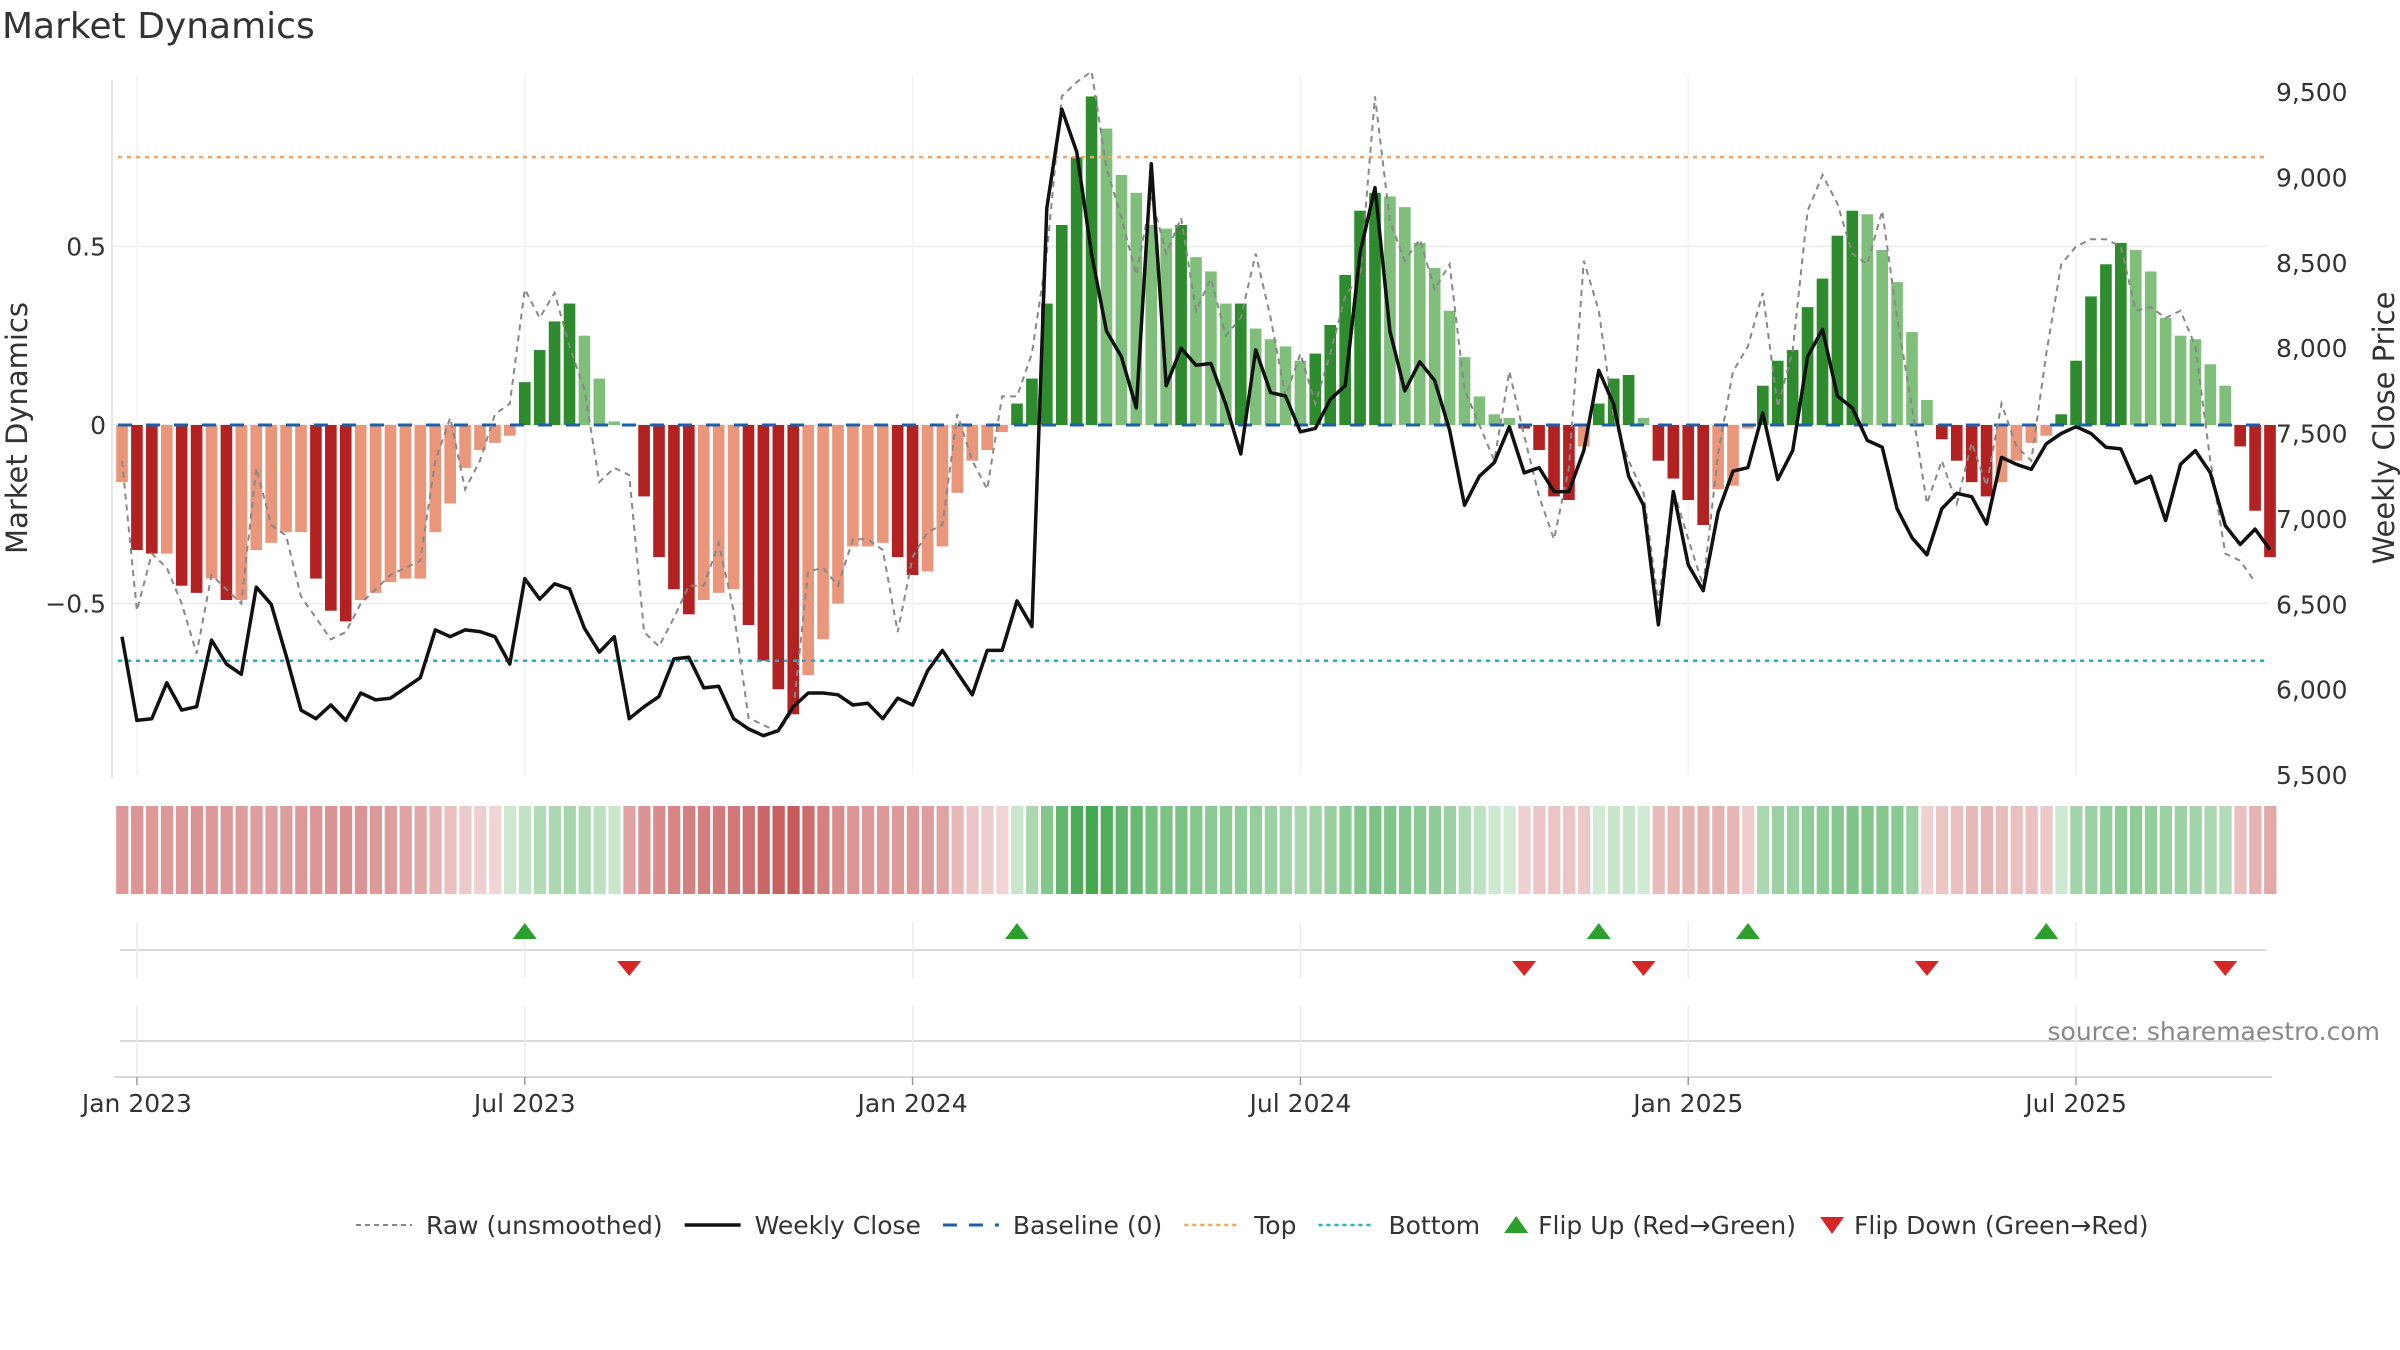  Describe the element at coordinates (1687, 1103) in the screenshot. I see `x-tick-label: Jan 2025` at that location.